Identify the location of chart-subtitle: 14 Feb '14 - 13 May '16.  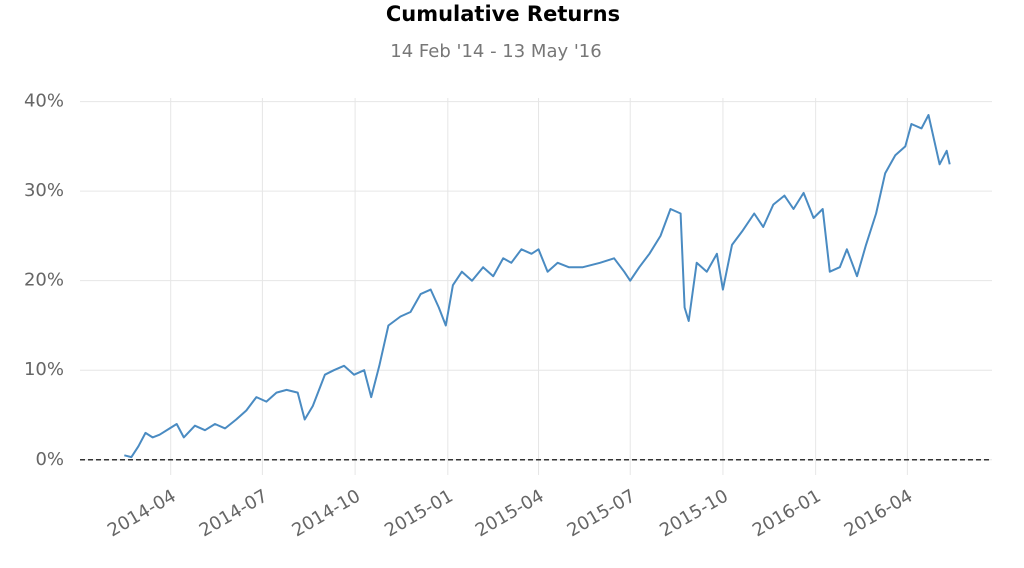
(495, 51).